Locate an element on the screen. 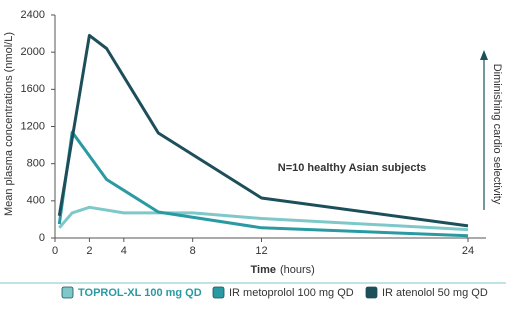  side-note: Diminishing cardio selectivity is located at coordinates (497, 134).